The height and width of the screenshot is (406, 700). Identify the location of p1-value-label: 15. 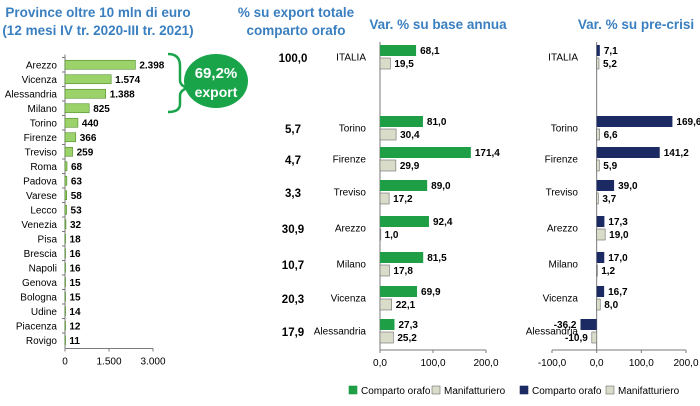
(75, 297).